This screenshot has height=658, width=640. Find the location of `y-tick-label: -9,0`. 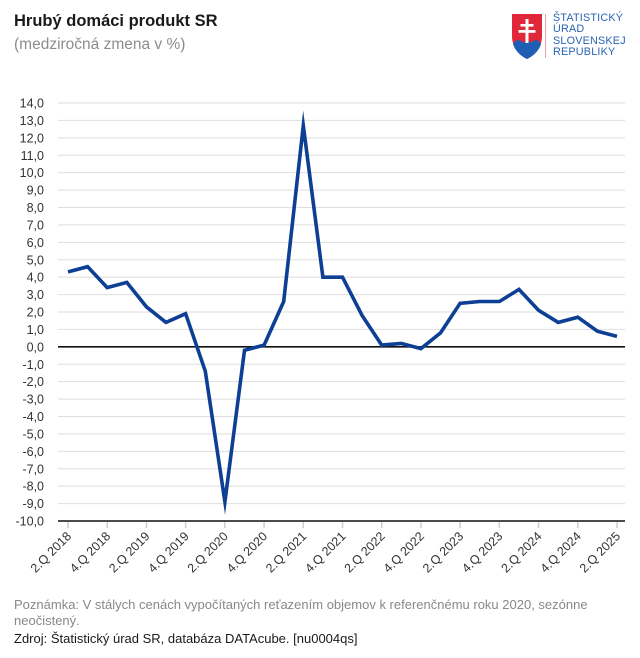

y-tick-label: -9,0 is located at coordinates (33, 504).